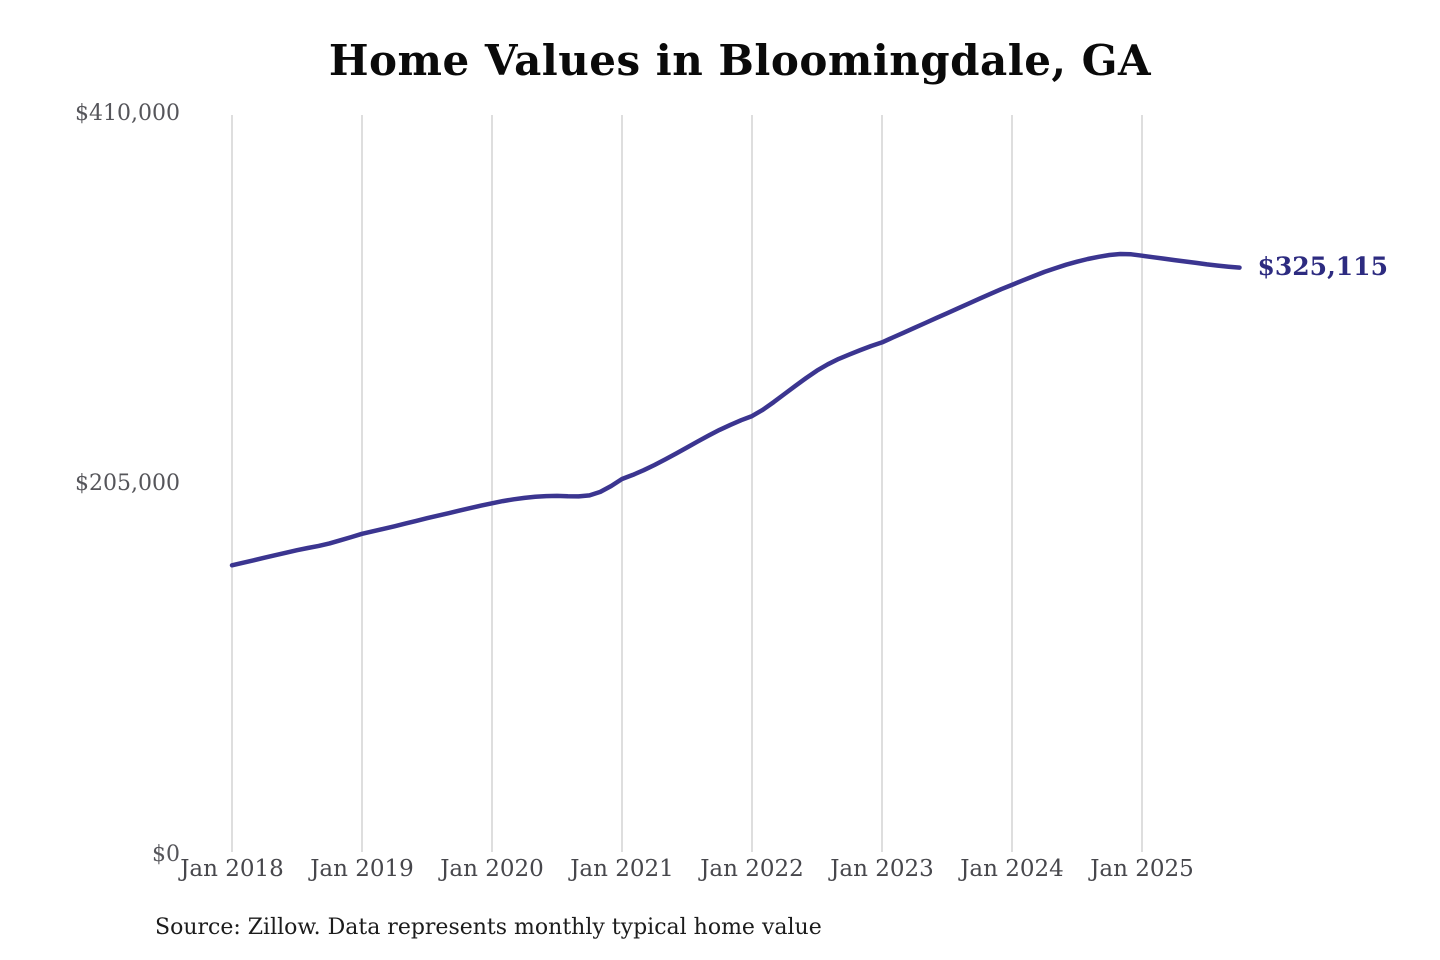 This screenshot has width=1440, height=960. What do you see at coordinates (127, 113) in the screenshot?
I see `y-axis-tick-410000: $410,000` at bounding box center [127, 113].